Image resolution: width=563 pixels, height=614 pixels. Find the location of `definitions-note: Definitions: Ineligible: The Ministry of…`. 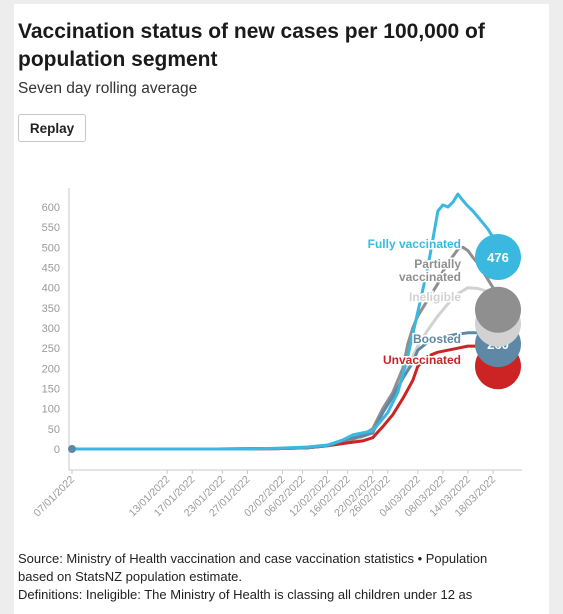

definitions-note: Definitions: Ineligible: The Ministry of… is located at coordinates (245, 594).